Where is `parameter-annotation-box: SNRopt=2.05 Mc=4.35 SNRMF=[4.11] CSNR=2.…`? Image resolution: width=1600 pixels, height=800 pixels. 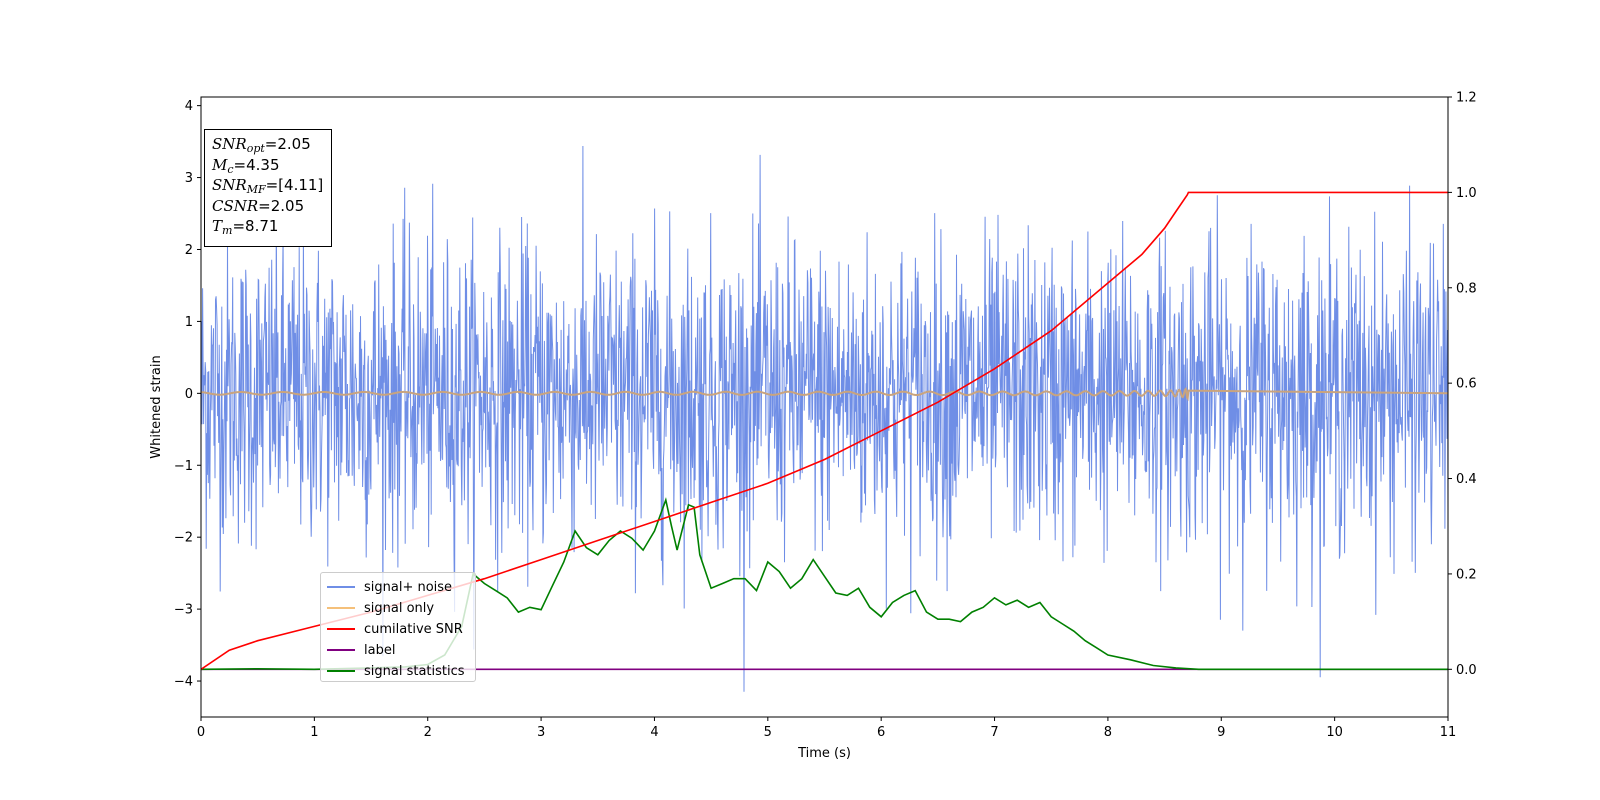
parameter-annotation-box: SNRopt=2.05 Mc=4.35 SNRMF=[4.11] CSNR=2.… is located at coordinates (268, 188).